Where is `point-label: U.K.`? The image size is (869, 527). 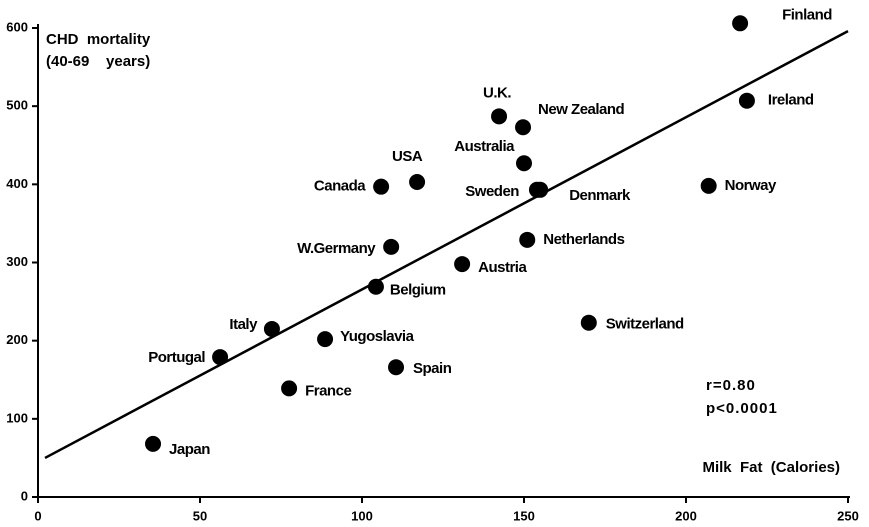 point-label: U.K. is located at coordinates (497, 92).